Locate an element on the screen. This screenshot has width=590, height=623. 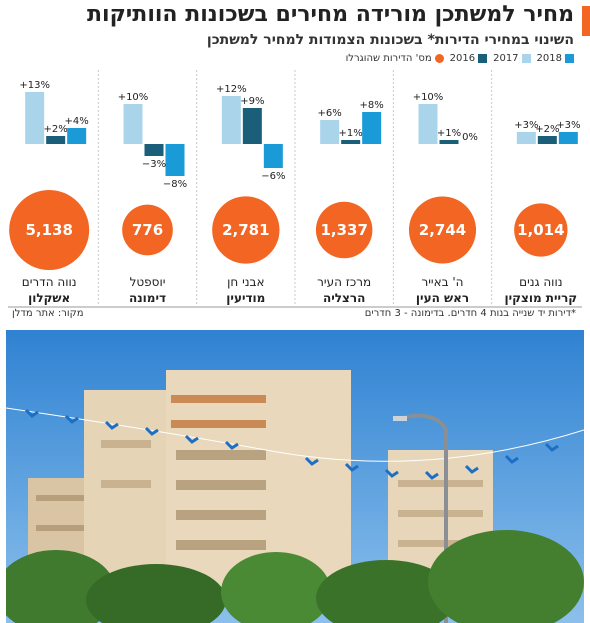
apartments-value-4: 2,781 is located at coordinates (245, 230).